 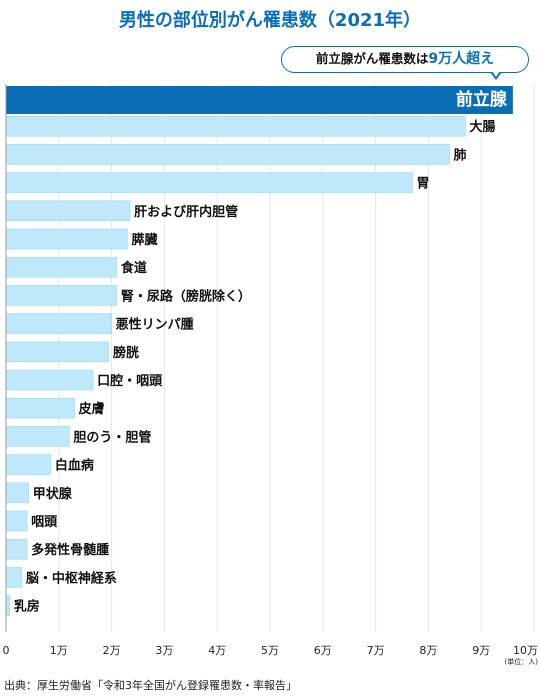 What do you see at coordinates (6, 650) in the screenshot?
I see `x-tick-label: 0` at bounding box center [6, 650].